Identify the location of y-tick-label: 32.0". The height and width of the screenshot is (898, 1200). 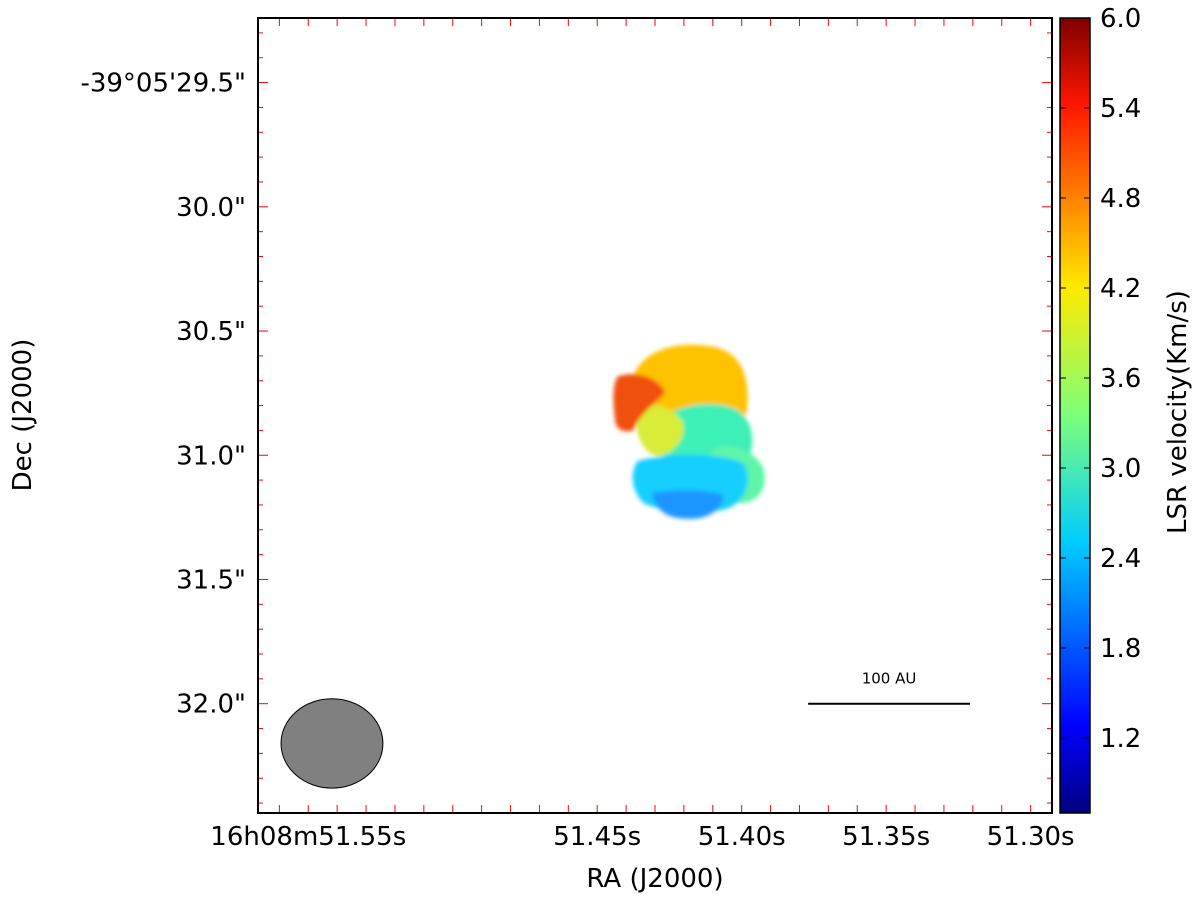
(211, 705).